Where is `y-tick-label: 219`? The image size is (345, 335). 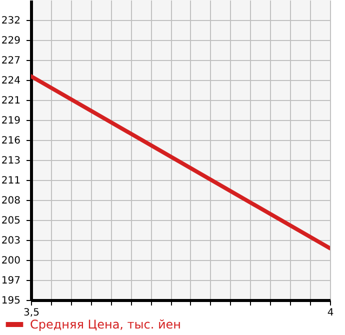 y-tick-label: 219 is located at coordinates (10, 121).